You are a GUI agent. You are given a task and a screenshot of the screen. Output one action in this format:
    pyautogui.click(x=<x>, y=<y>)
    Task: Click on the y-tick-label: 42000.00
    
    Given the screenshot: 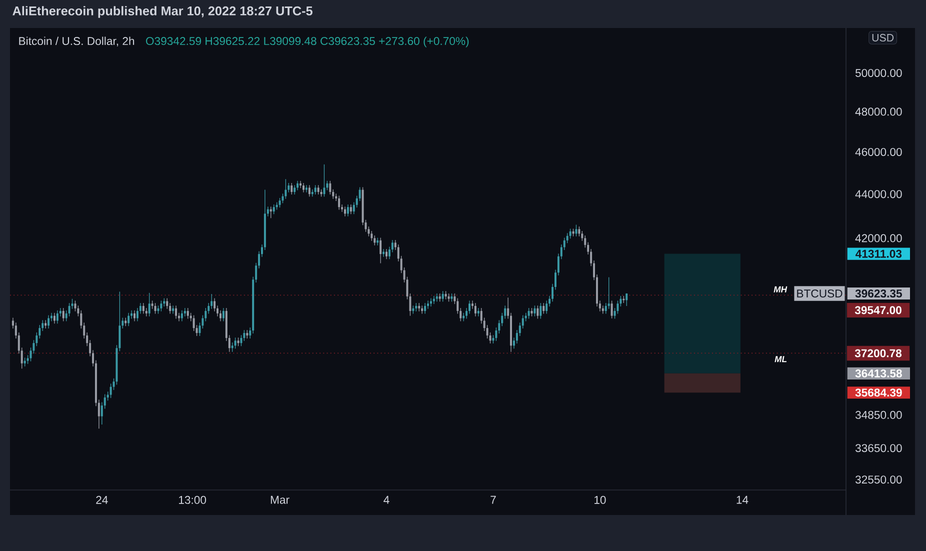 What is the action you would take?
    pyautogui.click(x=878, y=238)
    